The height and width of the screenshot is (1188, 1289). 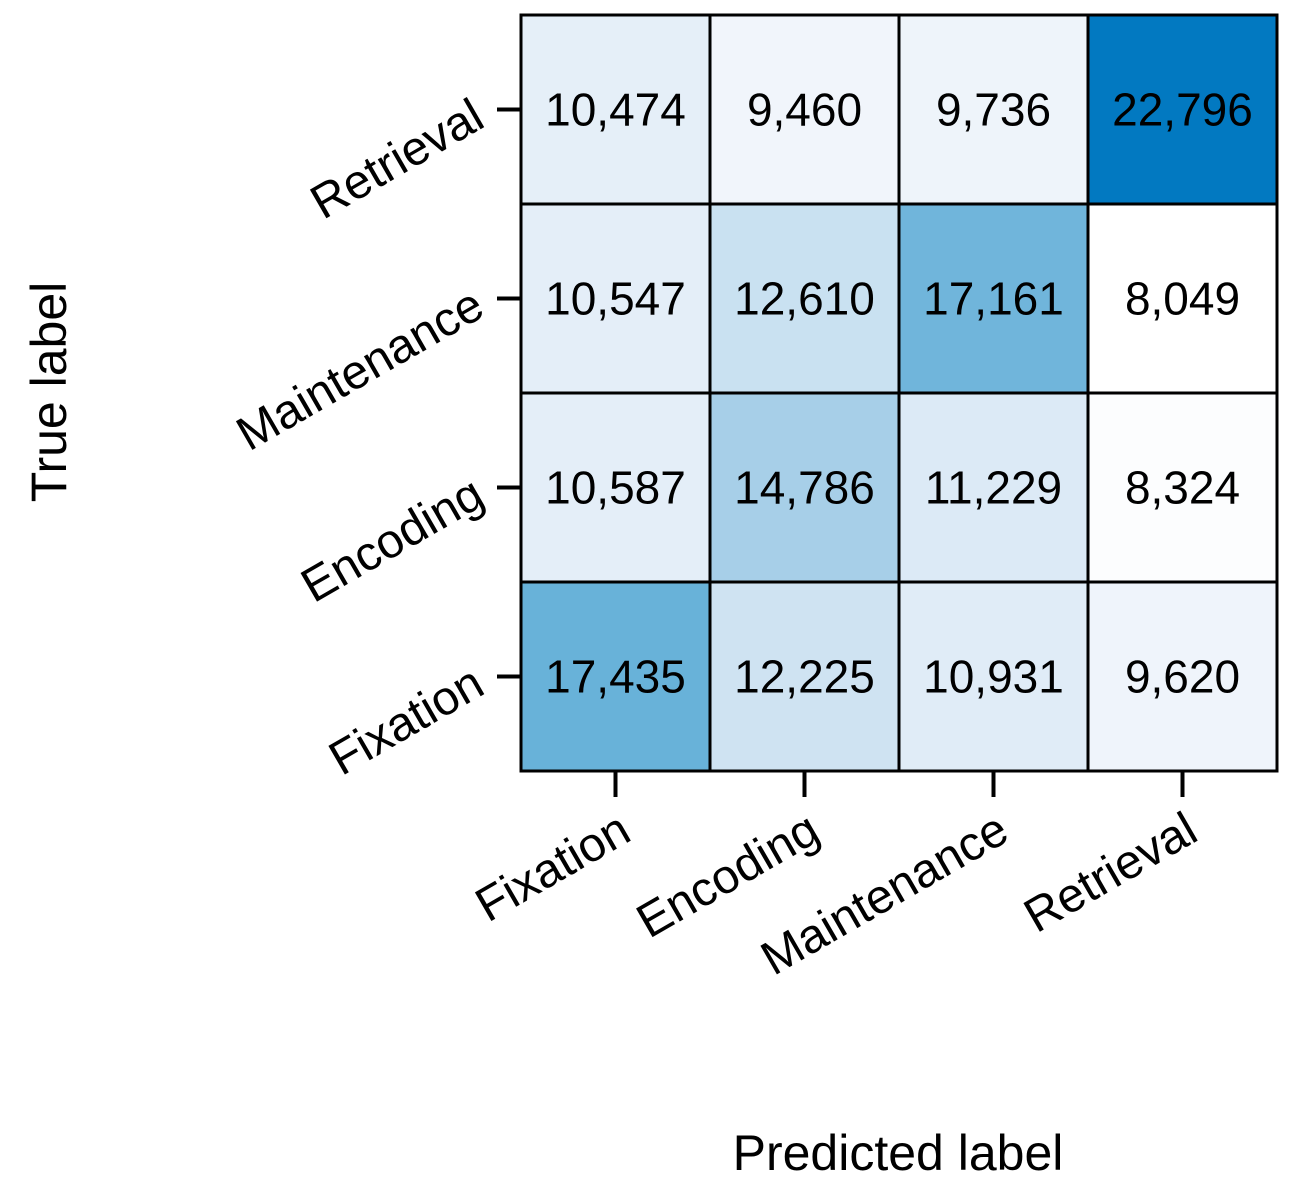 I want to click on cell-value-label: 12,225, so click(x=804, y=677).